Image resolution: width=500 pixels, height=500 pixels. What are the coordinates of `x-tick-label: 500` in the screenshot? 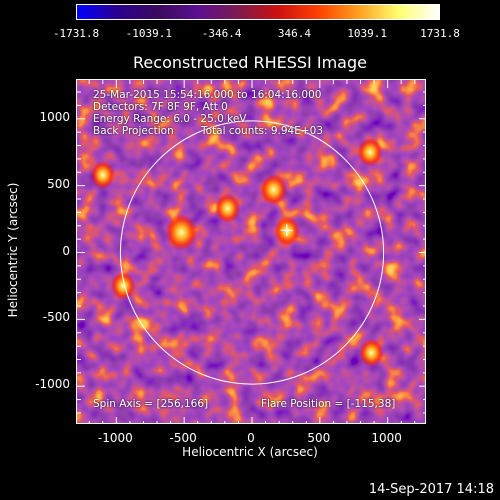 It's located at (319, 438).